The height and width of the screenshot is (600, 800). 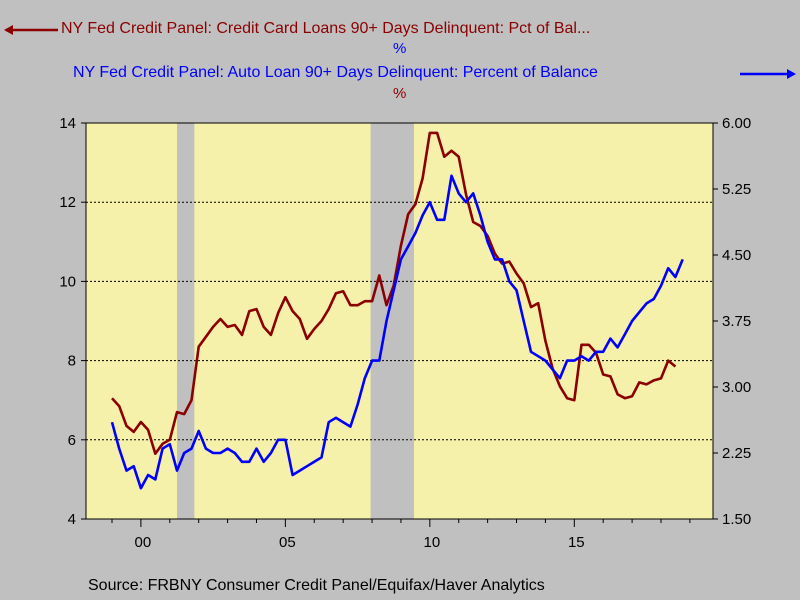 What do you see at coordinates (400, 48) in the screenshot?
I see `legend-unit-credit-card: %` at bounding box center [400, 48].